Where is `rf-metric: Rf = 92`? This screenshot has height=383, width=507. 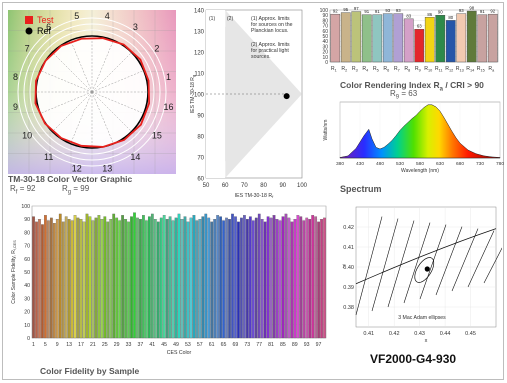 rf-metric: Rf = 92 is located at coordinates (23, 190).